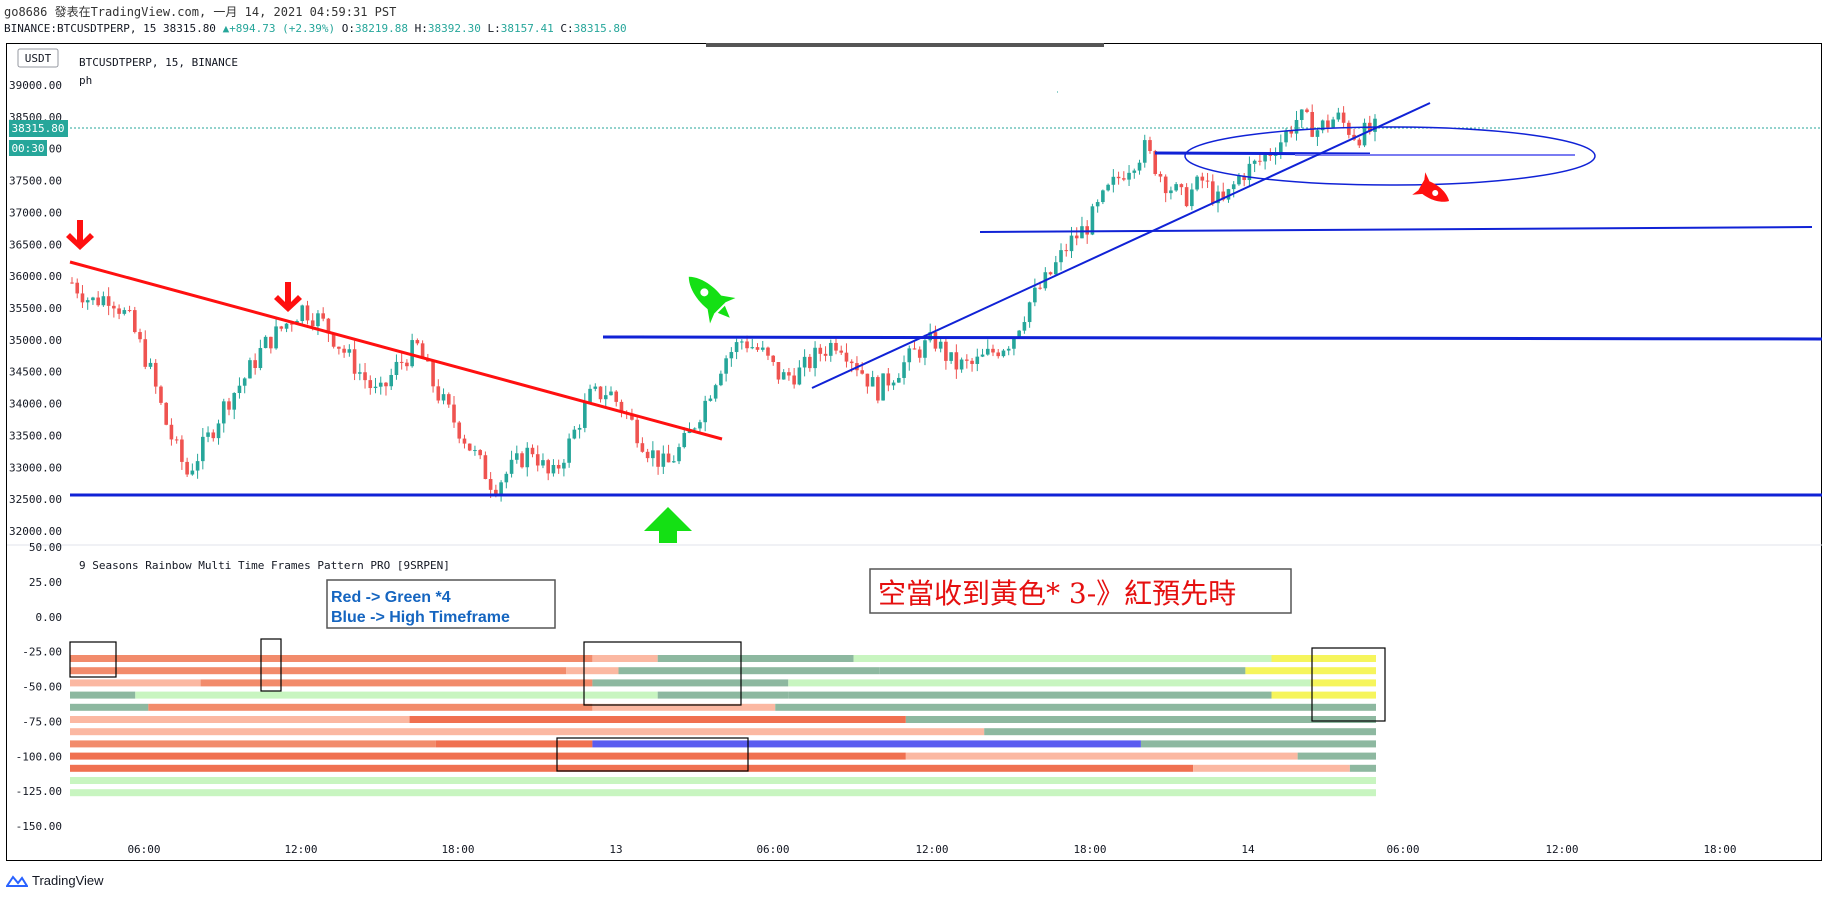 The height and width of the screenshot is (899, 1828). I want to click on indicator-tick-label: -50.00, so click(42, 687).